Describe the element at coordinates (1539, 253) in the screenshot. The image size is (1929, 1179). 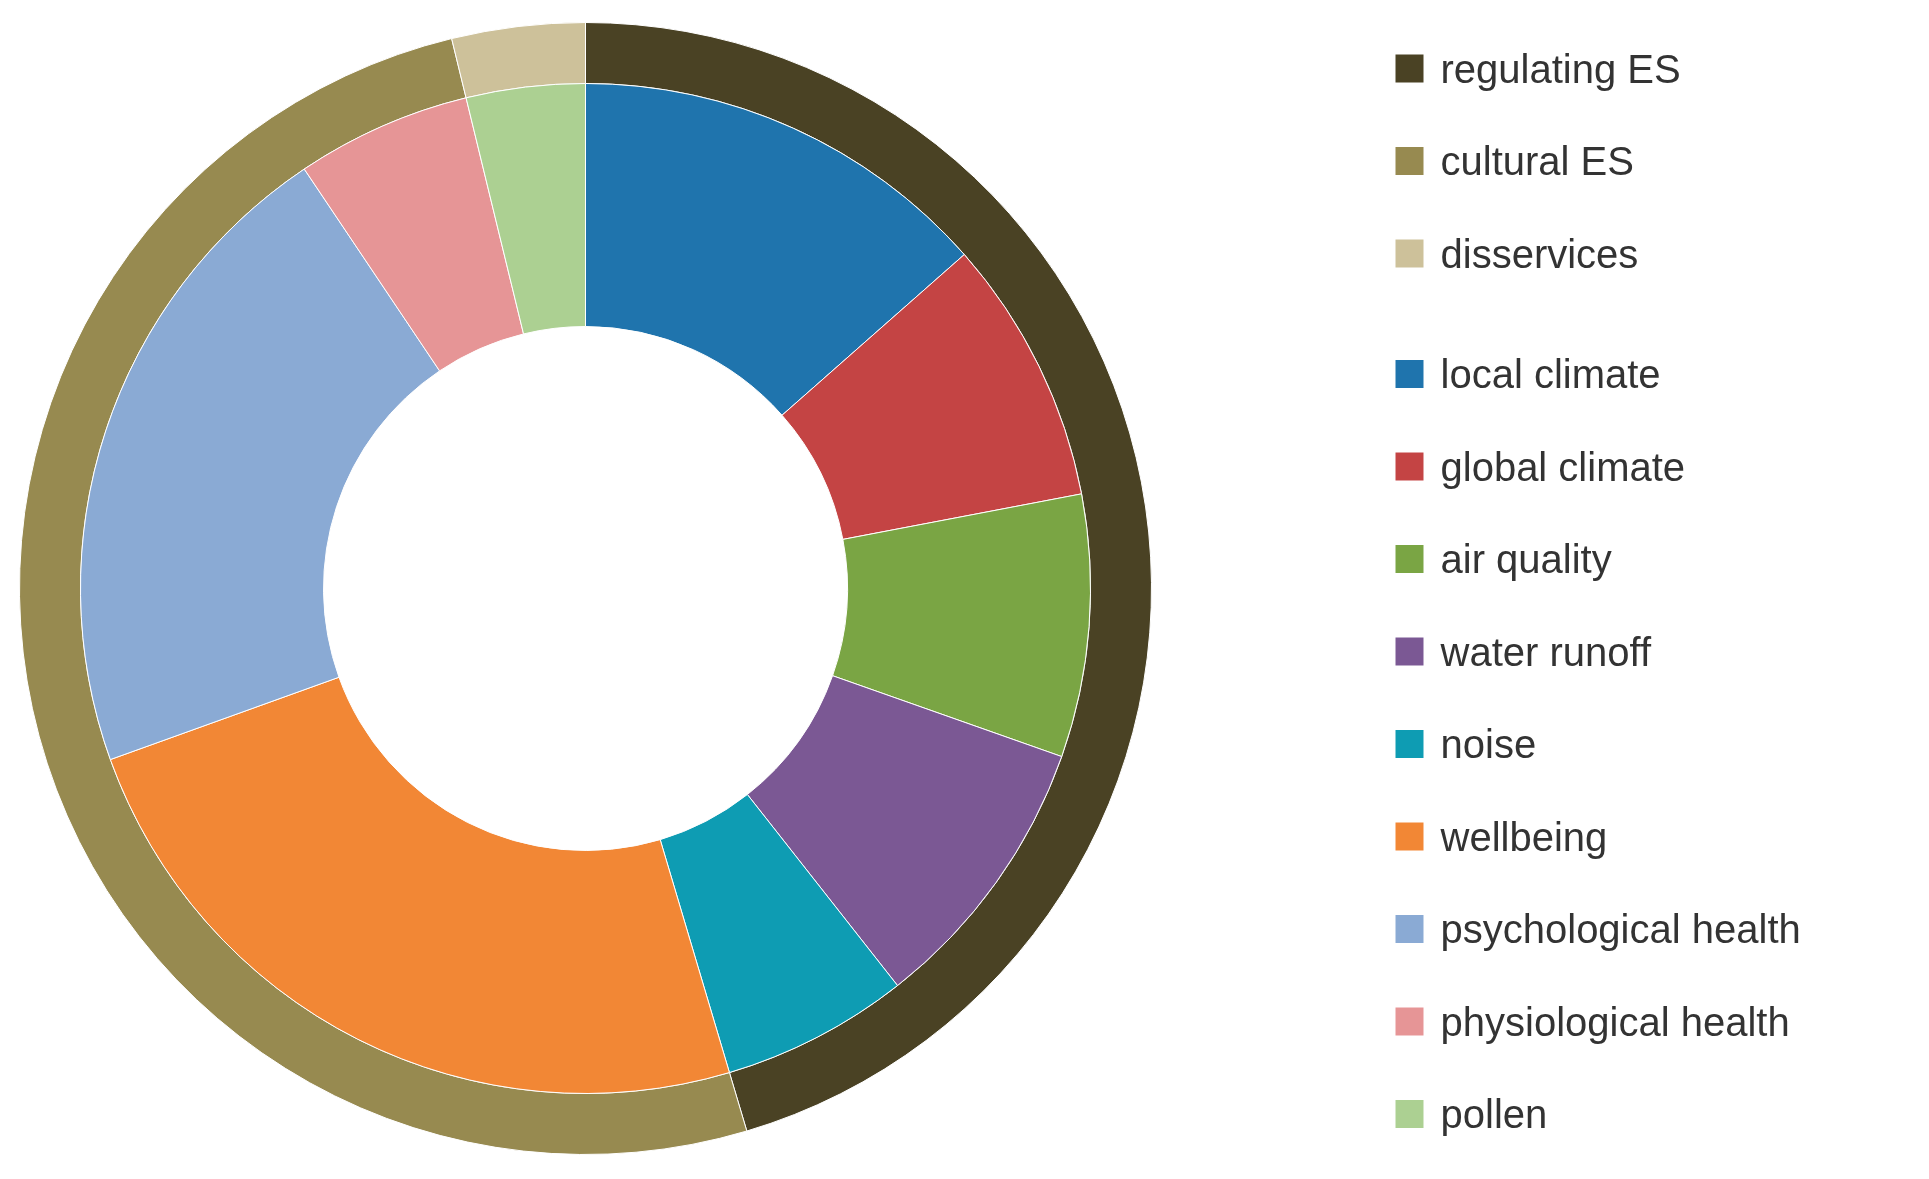
I see `legend-label: disservices` at that location.